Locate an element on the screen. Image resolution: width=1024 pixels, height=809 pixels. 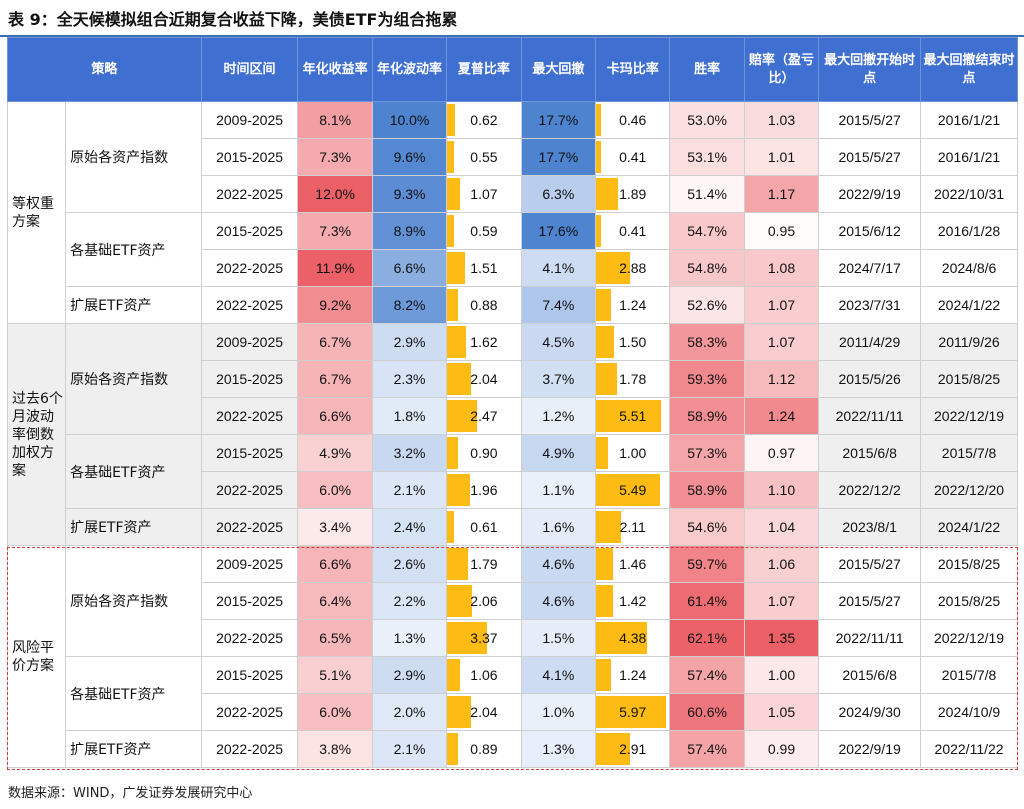
sharpe-cell: 2.47 is located at coordinates (484, 416).